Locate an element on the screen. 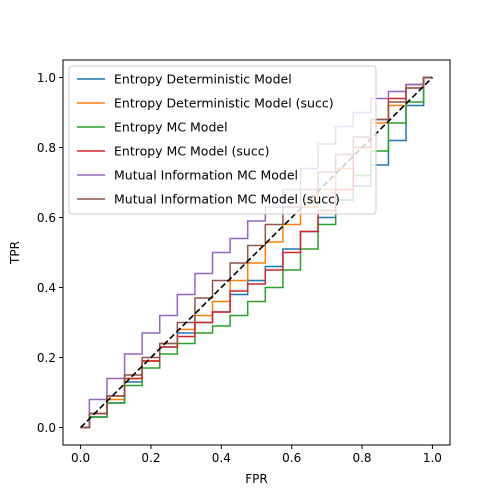 The height and width of the screenshot is (500, 500). legend-entry-label: Entropy Deterministic Model (succ) is located at coordinates (224, 103).